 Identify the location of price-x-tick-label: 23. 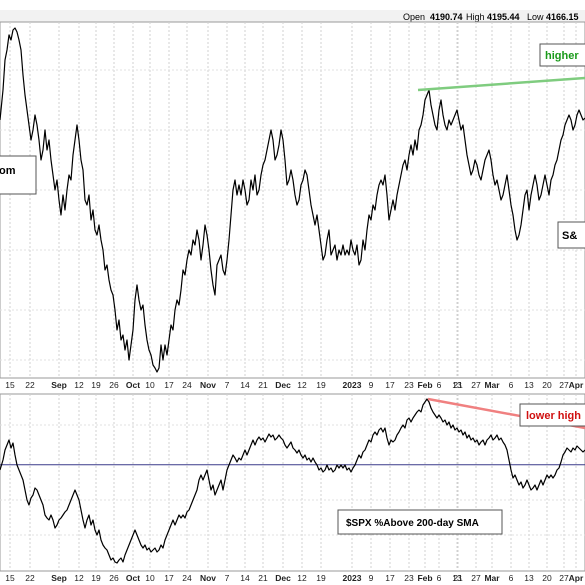
(409, 385).